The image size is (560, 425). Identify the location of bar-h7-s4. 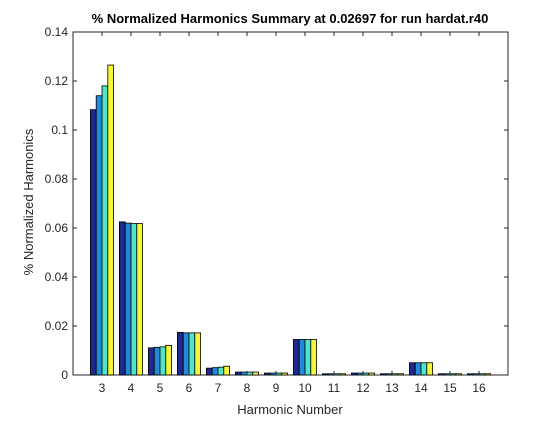
(227, 370).